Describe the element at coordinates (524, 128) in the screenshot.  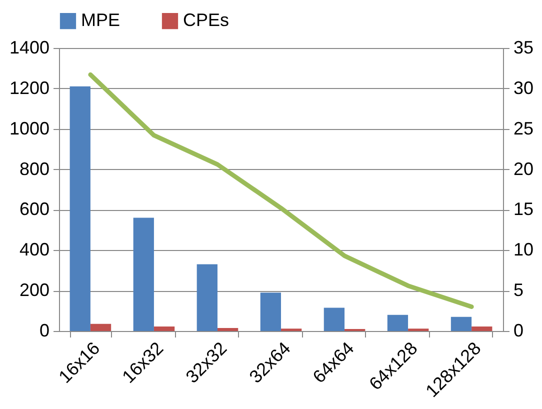
I see `y2-tick-label: 25` at that location.